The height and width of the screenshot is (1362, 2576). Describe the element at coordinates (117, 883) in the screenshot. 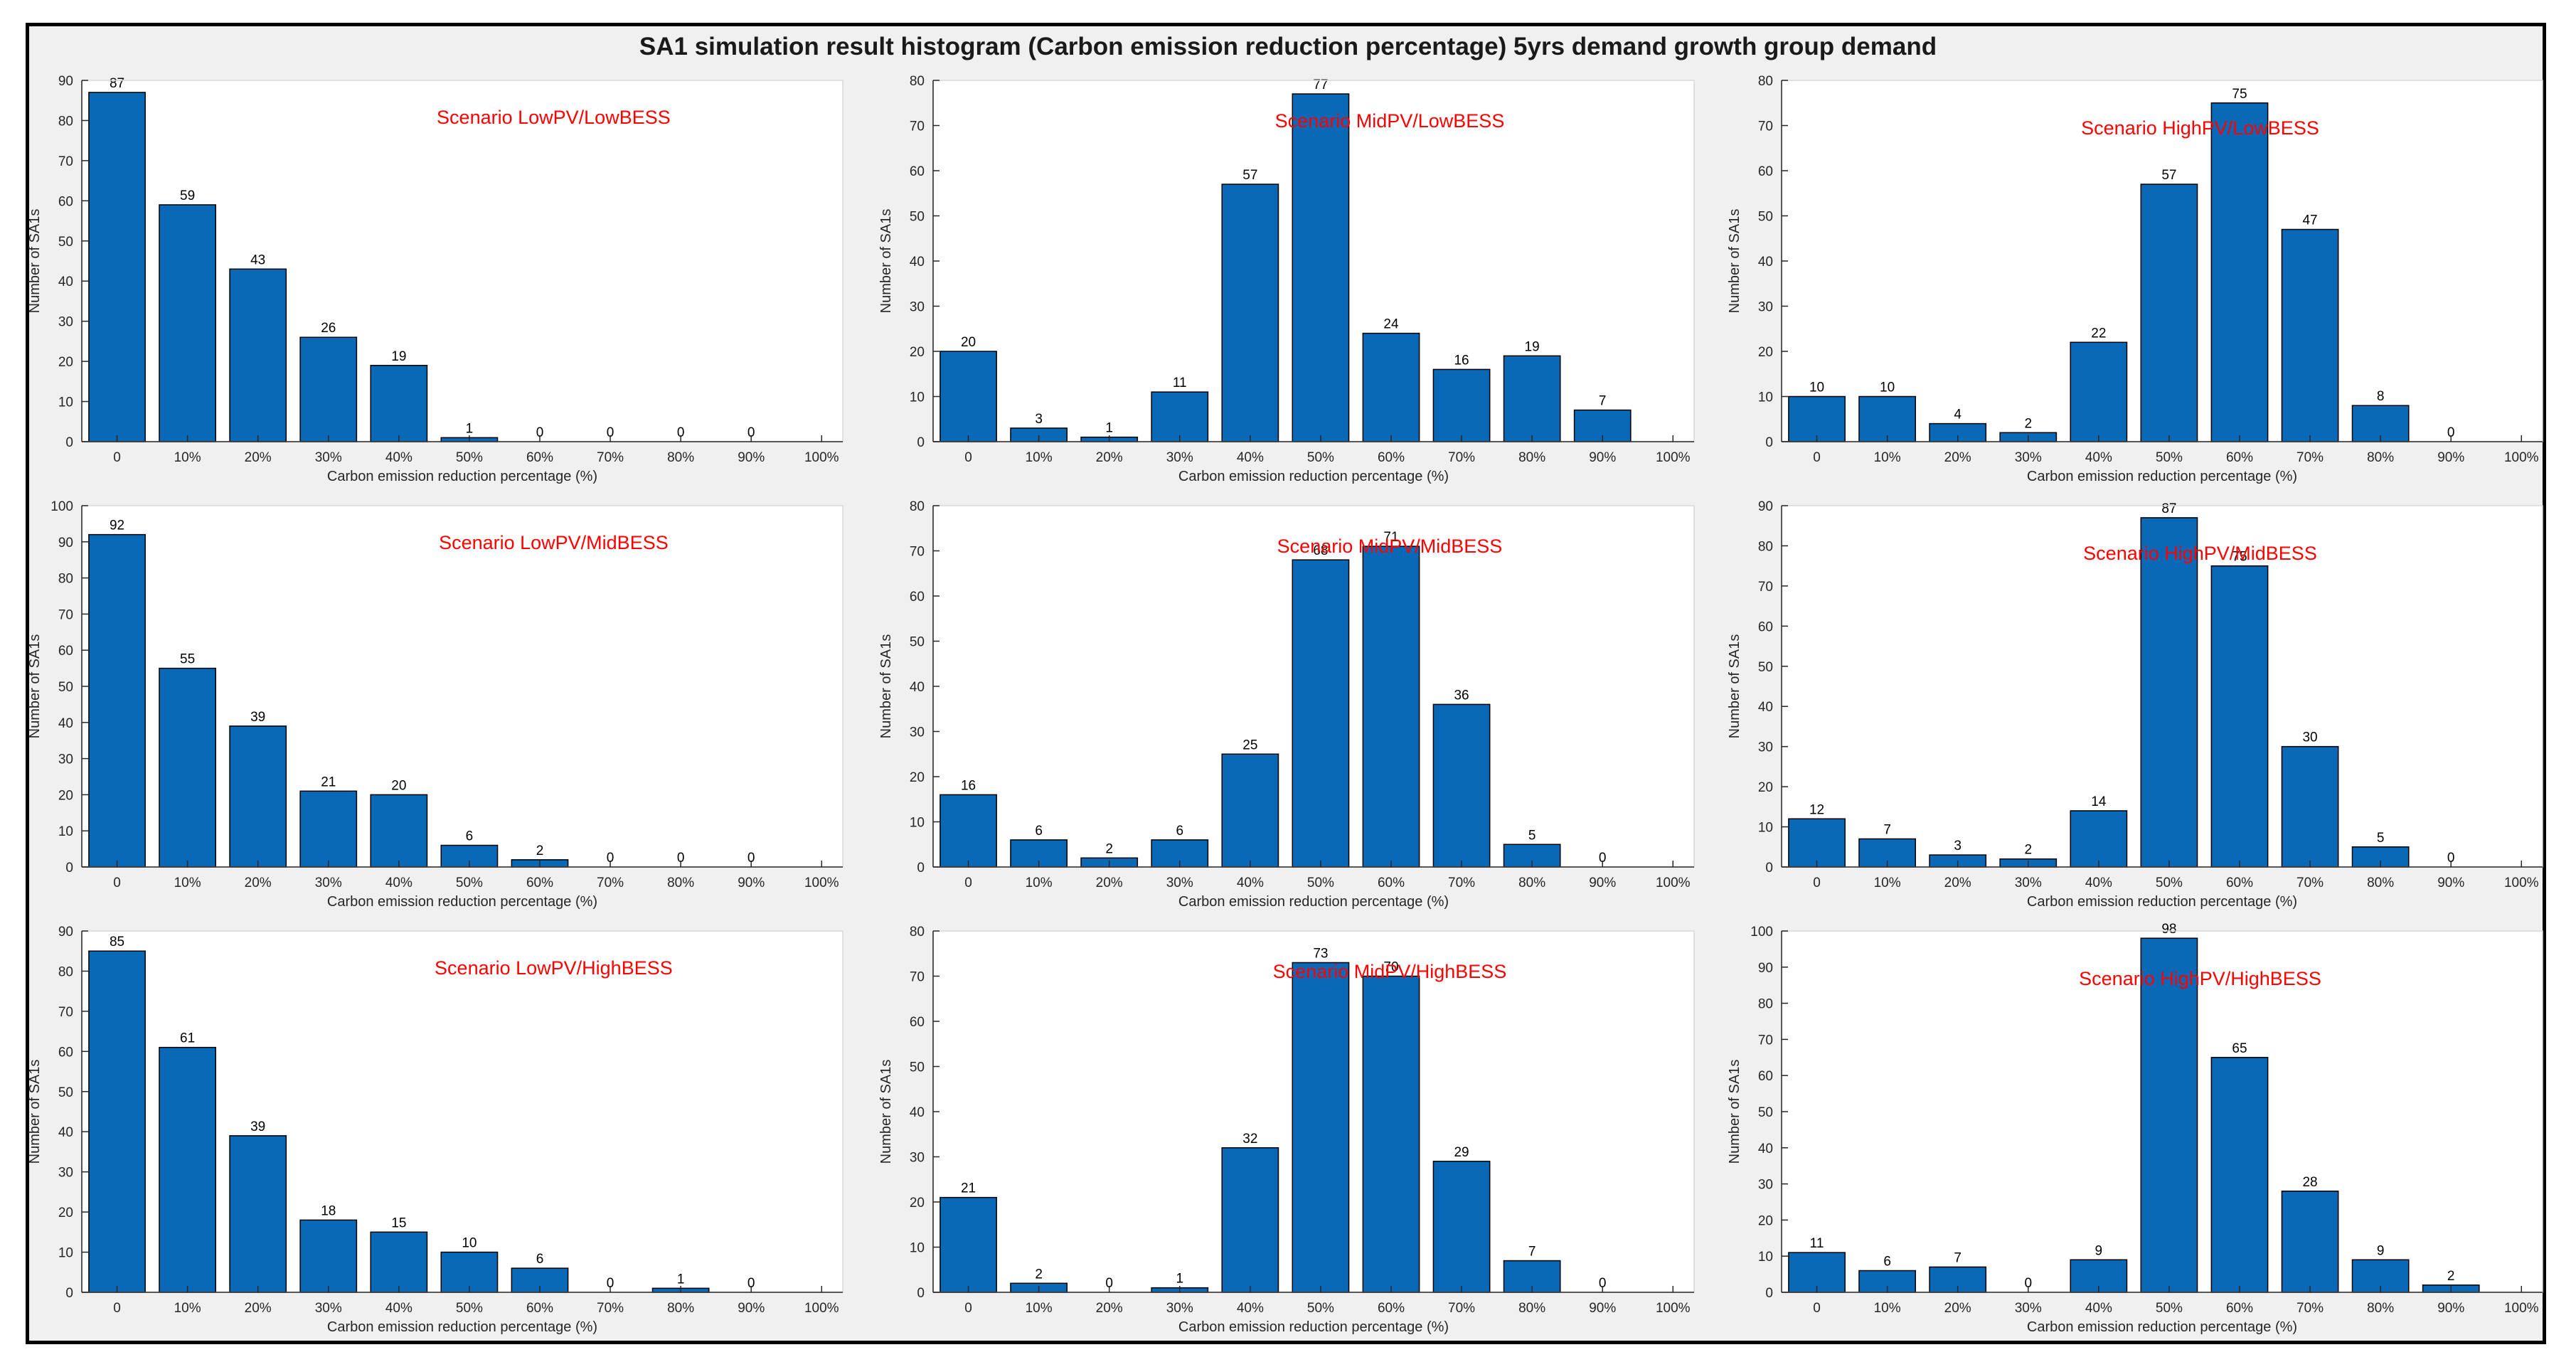

I see `chart-4-xtick-label-0: 0` at that location.